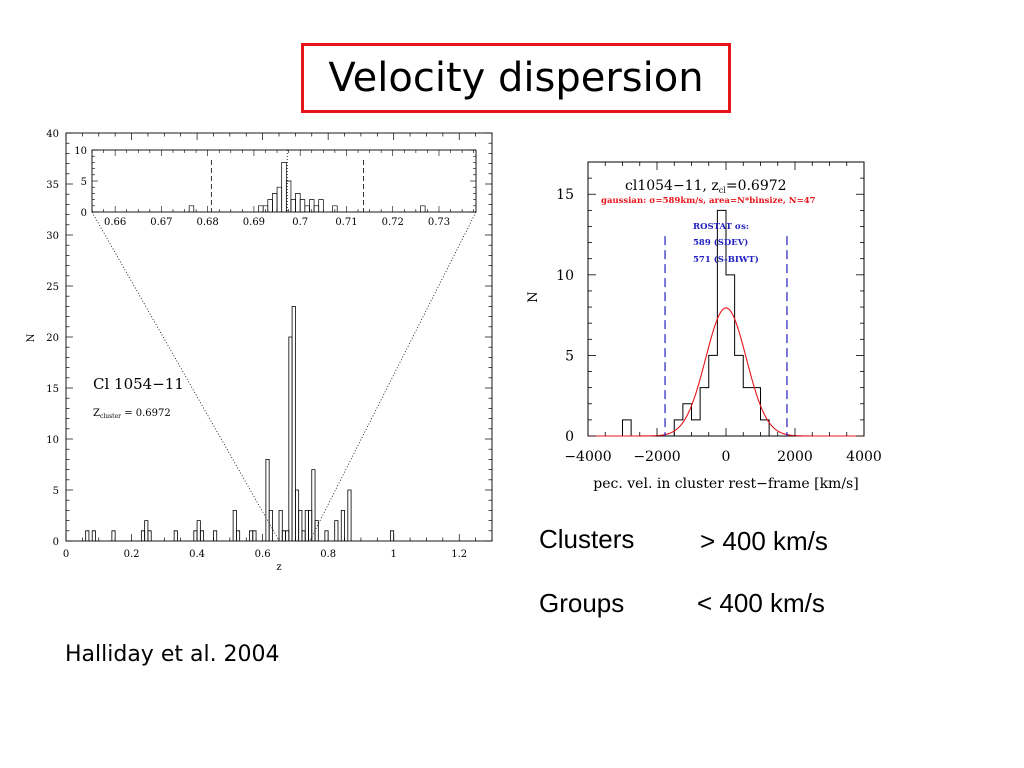  I want to click on groups-velocity: < 400 km/s, so click(761, 603).